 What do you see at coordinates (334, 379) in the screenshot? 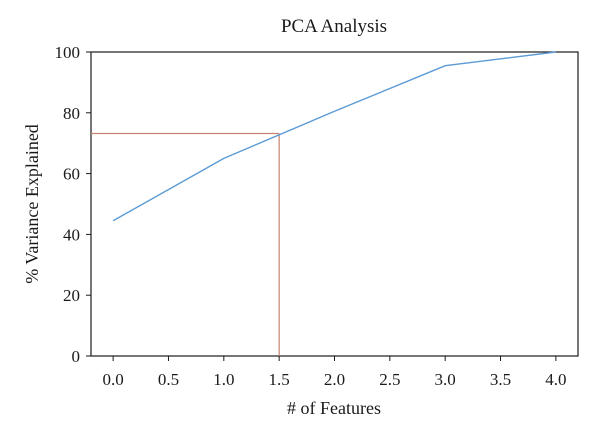
I see `x-tick-label: 2.0` at bounding box center [334, 379].